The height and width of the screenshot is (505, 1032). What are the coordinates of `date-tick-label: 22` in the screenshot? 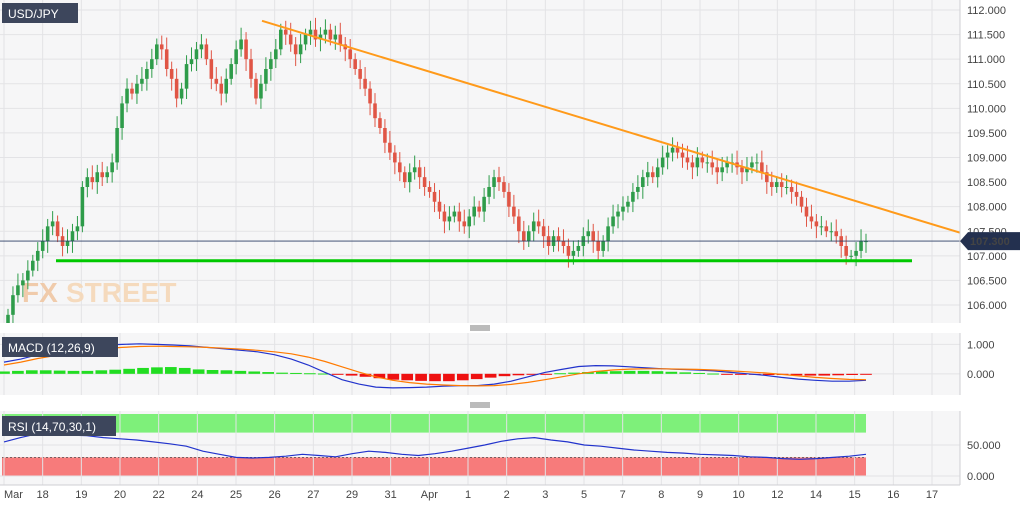 It's located at (159, 495).